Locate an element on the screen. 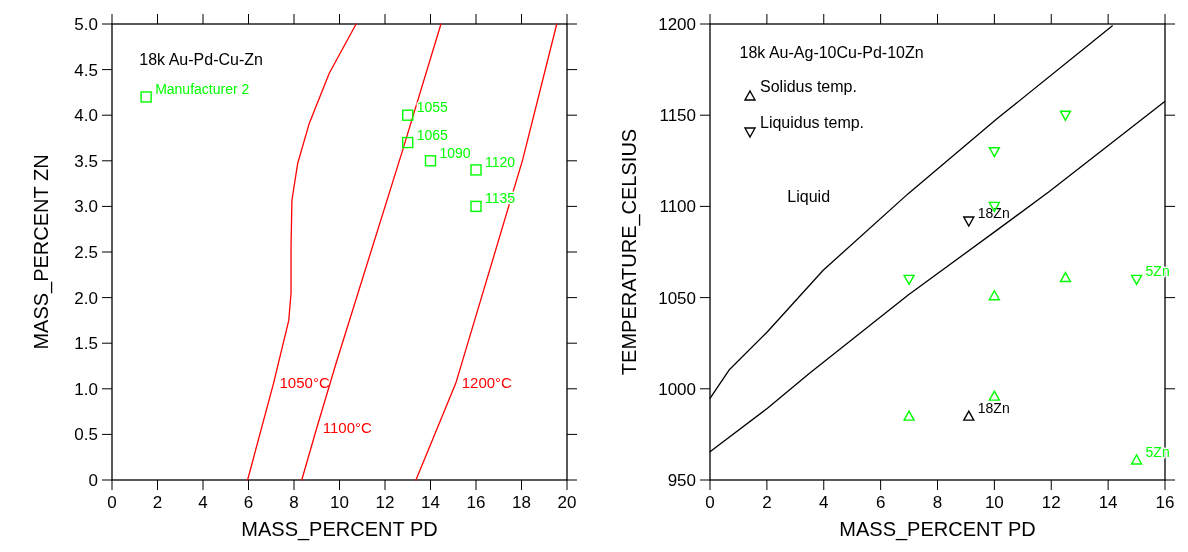 The width and height of the screenshot is (1188, 552). y-tick-label: 1100 is located at coordinates (677, 207).